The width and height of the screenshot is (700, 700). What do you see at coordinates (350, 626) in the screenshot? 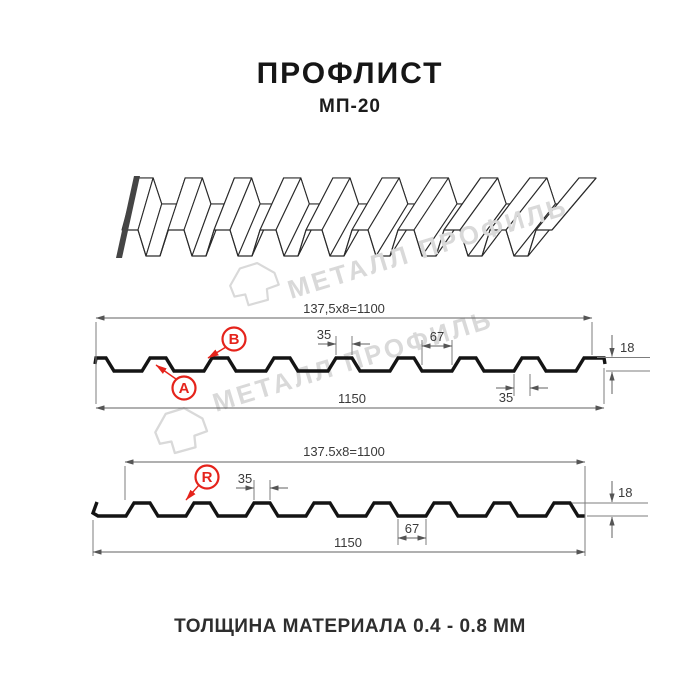
I see `material-thickness-note: ТОЛЩИНА МАТЕРИАЛА 0.4 - 0.8 ММ` at bounding box center [350, 626].